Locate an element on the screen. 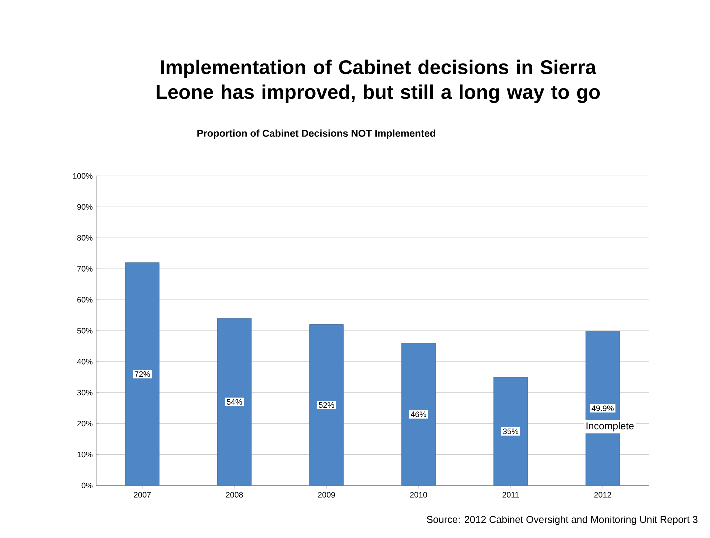  source-note: Source: 2012 Cabinet Oversight and Monitoring Unit Report 3 is located at coordinates (562, 520).